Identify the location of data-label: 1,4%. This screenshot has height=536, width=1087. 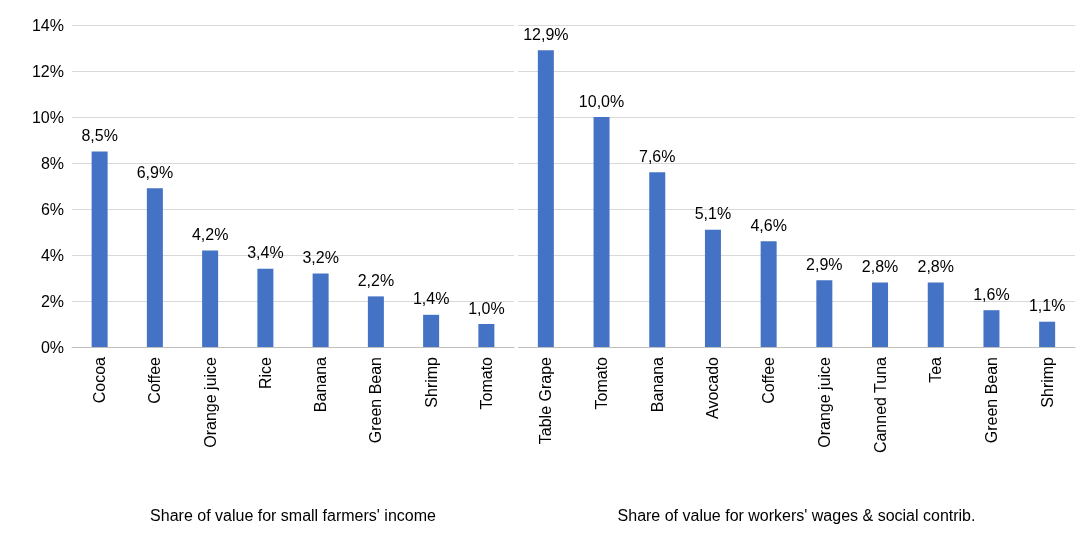
(431, 299).